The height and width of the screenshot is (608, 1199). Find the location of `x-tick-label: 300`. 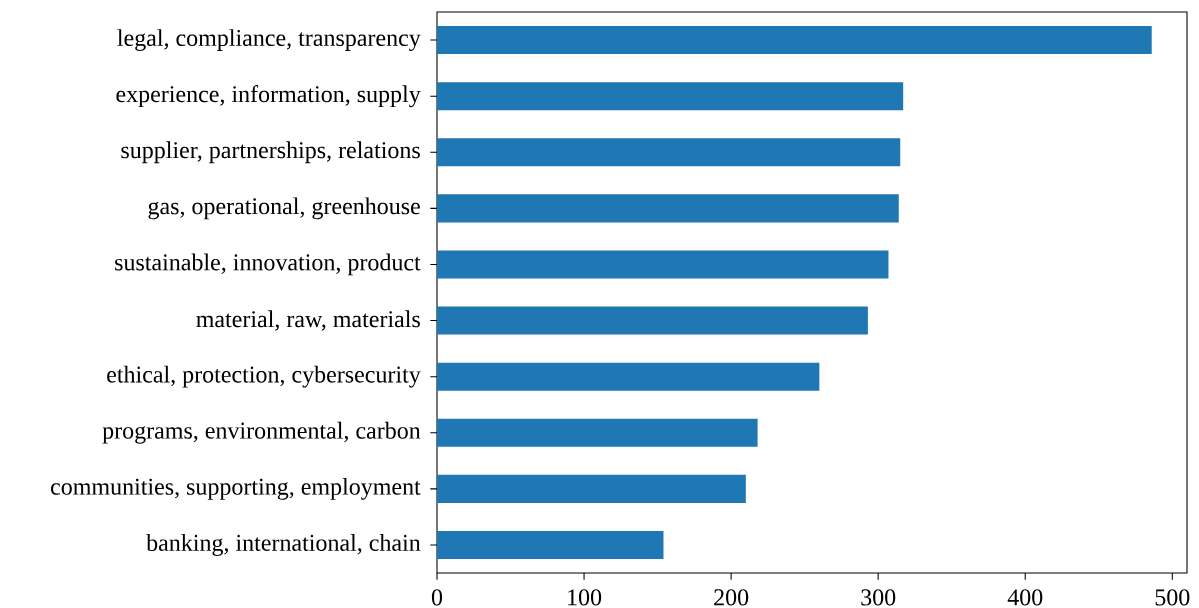

x-tick-label: 300 is located at coordinates (878, 597).